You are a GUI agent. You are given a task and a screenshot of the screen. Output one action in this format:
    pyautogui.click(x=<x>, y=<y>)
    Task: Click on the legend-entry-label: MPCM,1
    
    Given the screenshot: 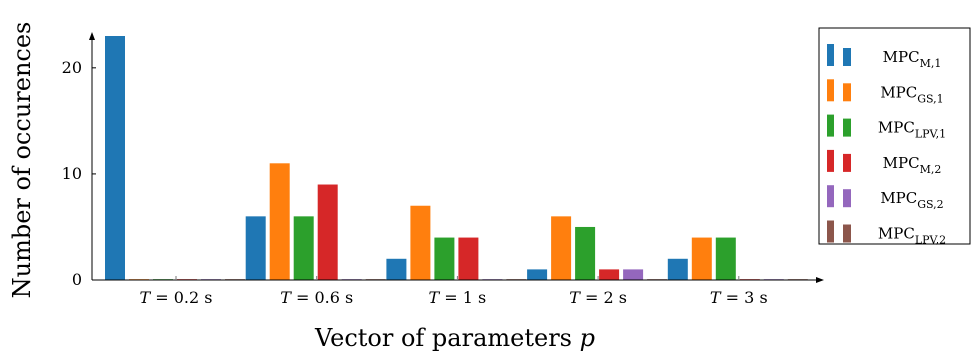 What is the action you would take?
    pyautogui.click(x=912, y=59)
    